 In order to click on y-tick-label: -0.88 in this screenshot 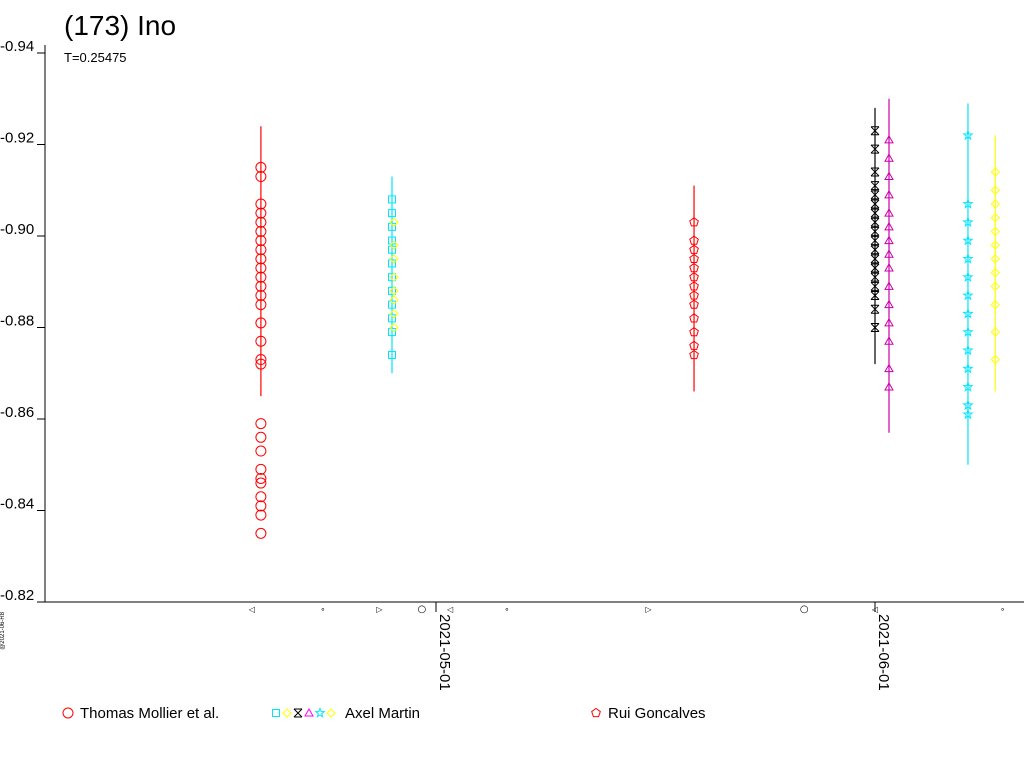, I will do `click(17, 321)`.